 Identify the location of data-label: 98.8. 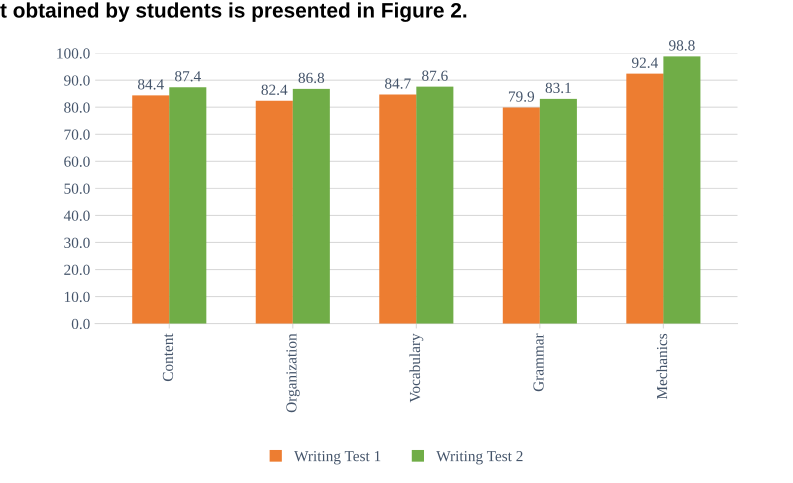
(682, 45).